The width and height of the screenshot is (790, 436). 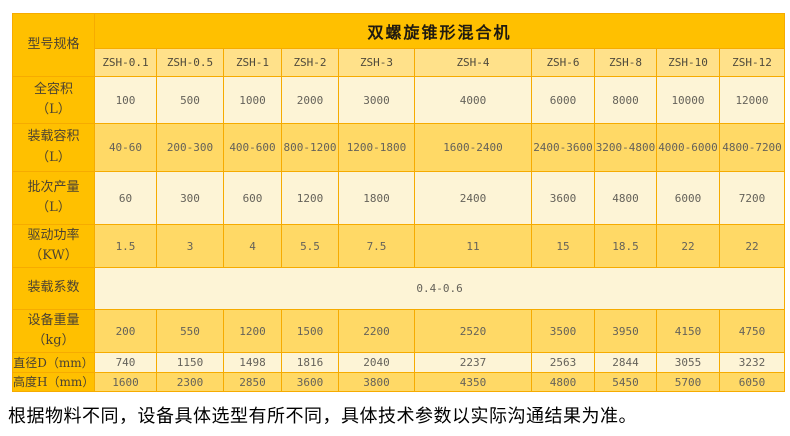 I want to click on spec-value-cell: 6050, so click(x=752, y=382).